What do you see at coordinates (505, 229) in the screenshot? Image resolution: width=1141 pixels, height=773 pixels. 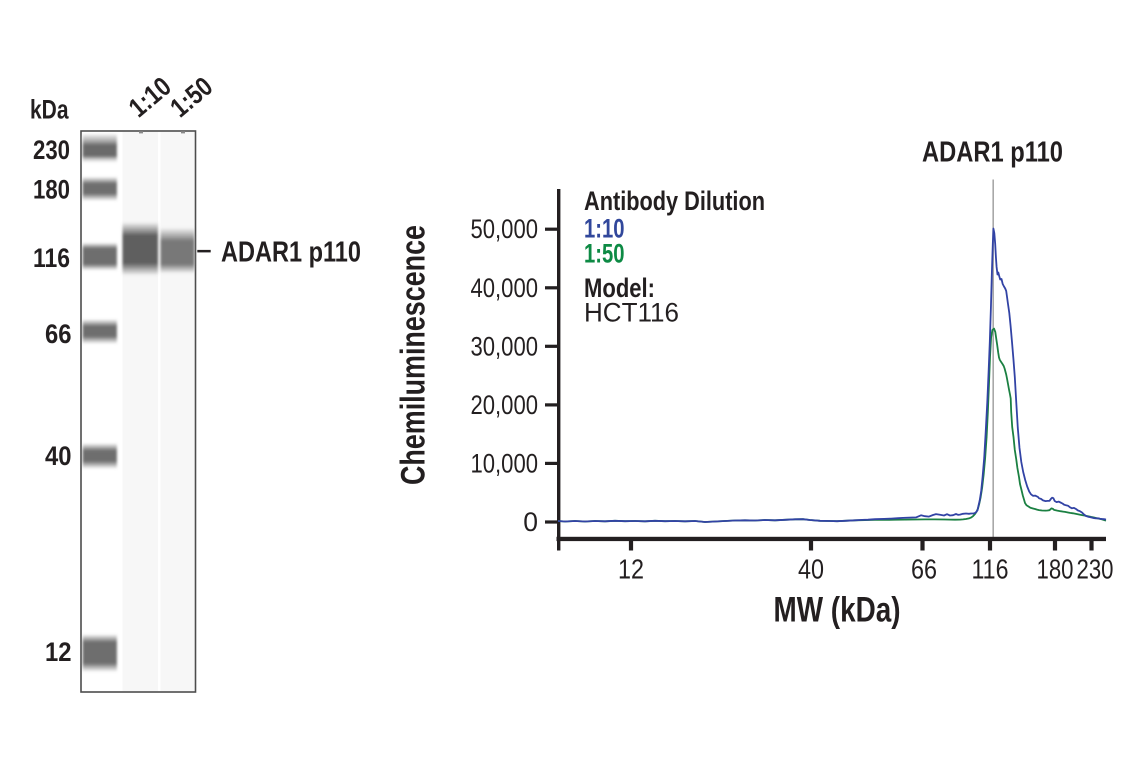 I see `svg-text: 50,000` at bounding box center [505, 229].